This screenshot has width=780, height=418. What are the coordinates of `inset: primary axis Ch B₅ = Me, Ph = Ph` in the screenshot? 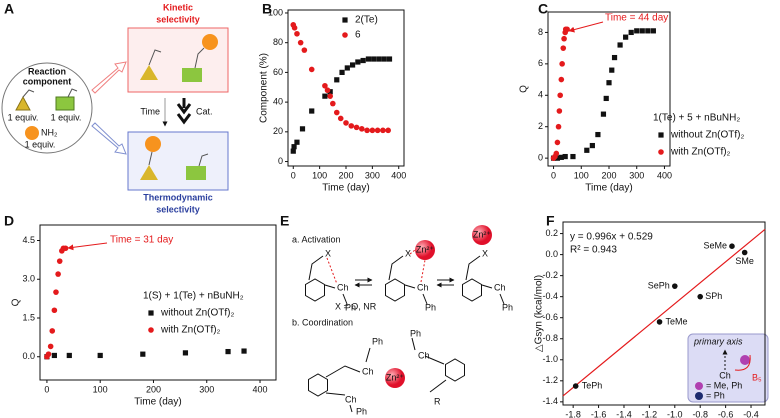 It's located at (728, 368).